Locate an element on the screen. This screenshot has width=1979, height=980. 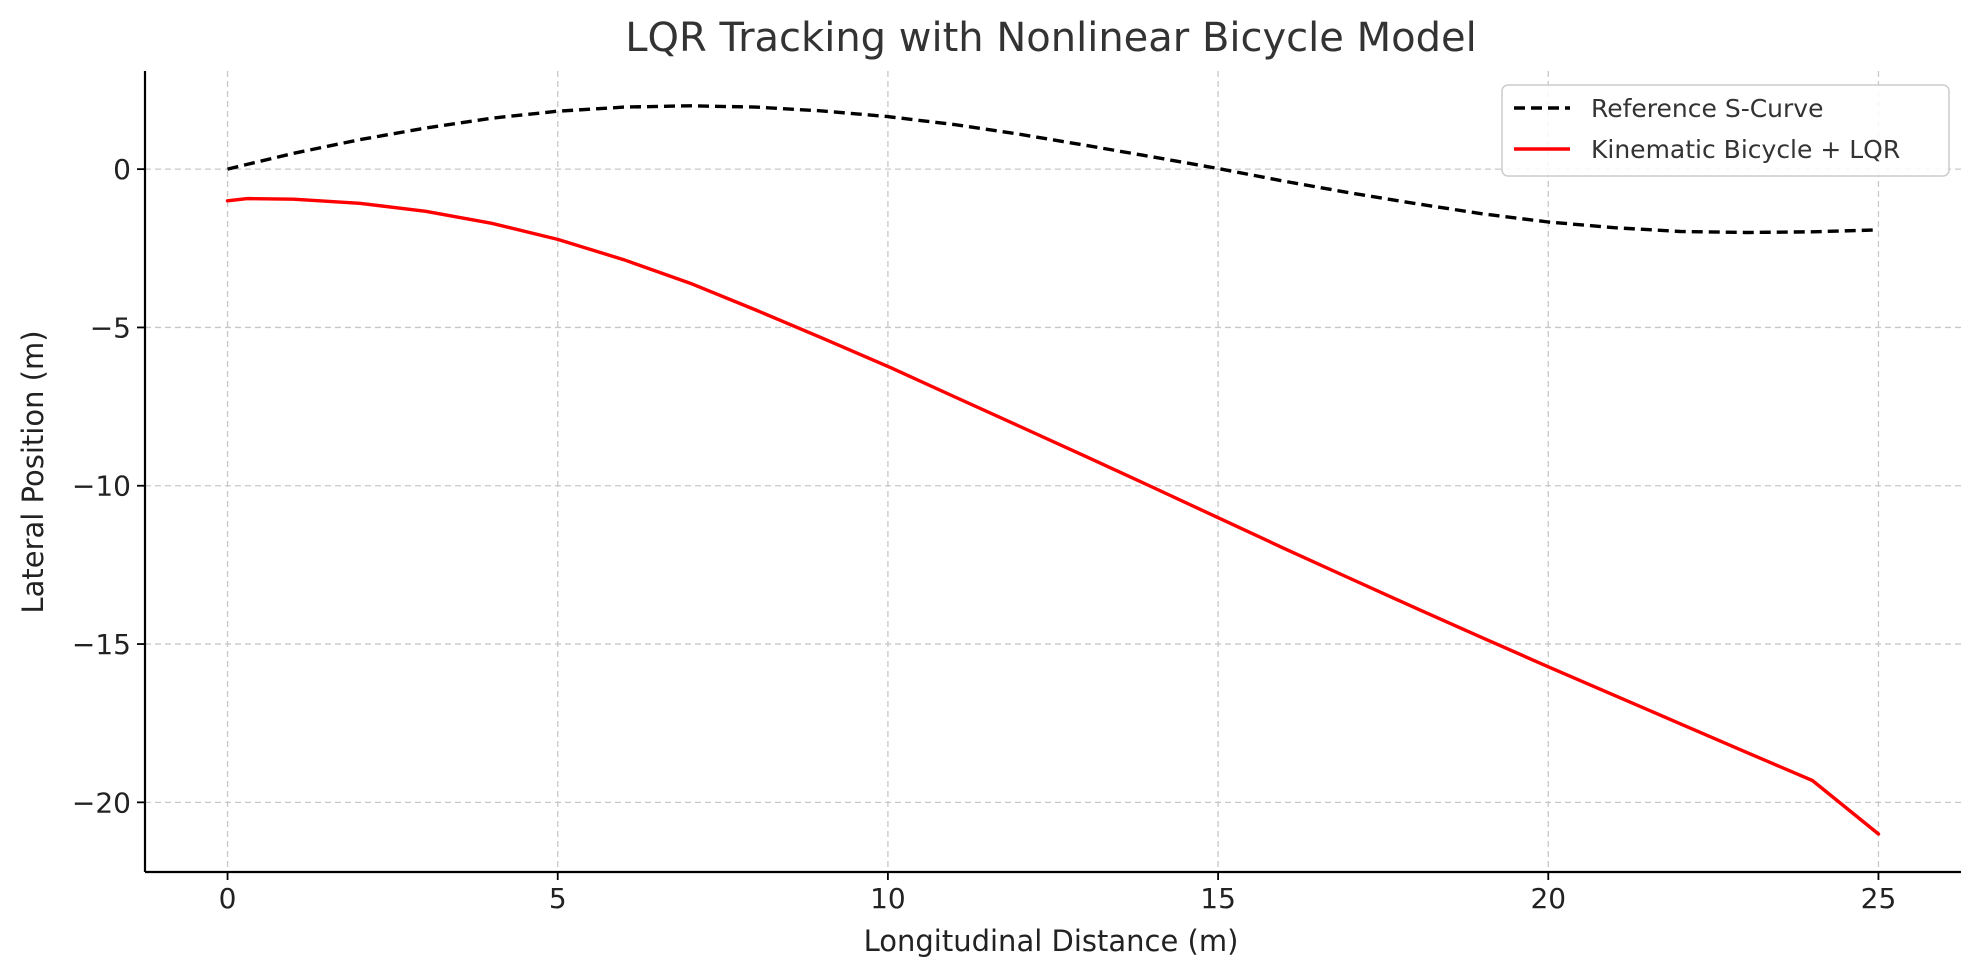
x-axis-label: Longitudinal Distance (m) is located at coordinates (1051, 941).